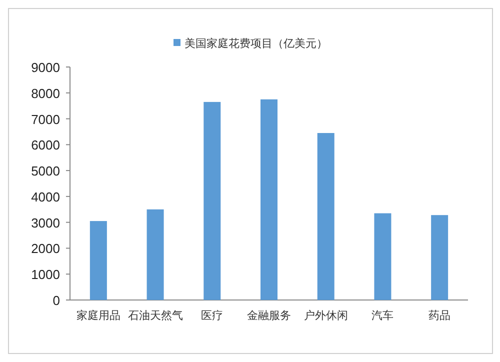 This screenshot has height=362, width=500. What do you see at coordinates (45, 119) in the screenshot?
I see `y-tick-label: 7000` at bounding box center [45, 119].